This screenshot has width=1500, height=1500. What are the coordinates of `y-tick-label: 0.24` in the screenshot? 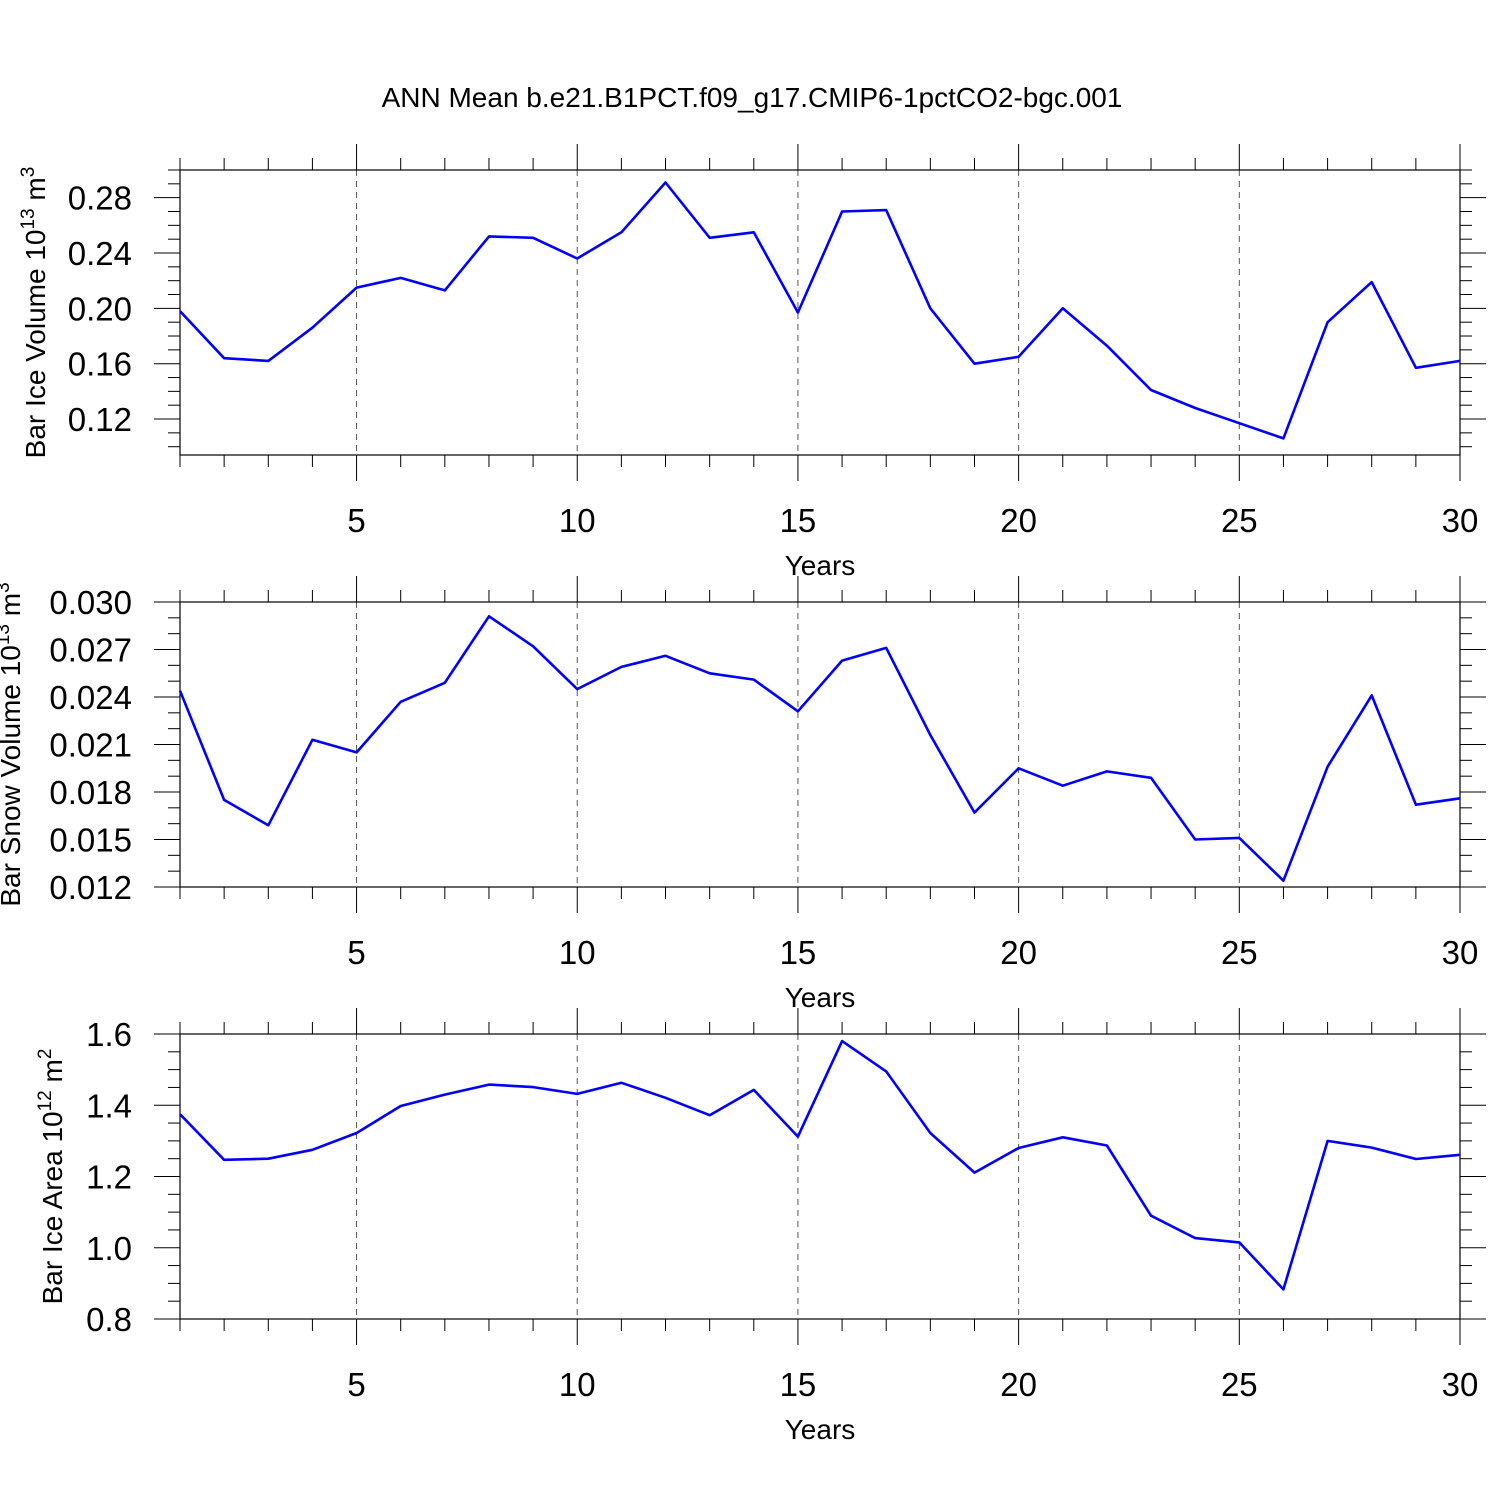 It's located at (100, 253).